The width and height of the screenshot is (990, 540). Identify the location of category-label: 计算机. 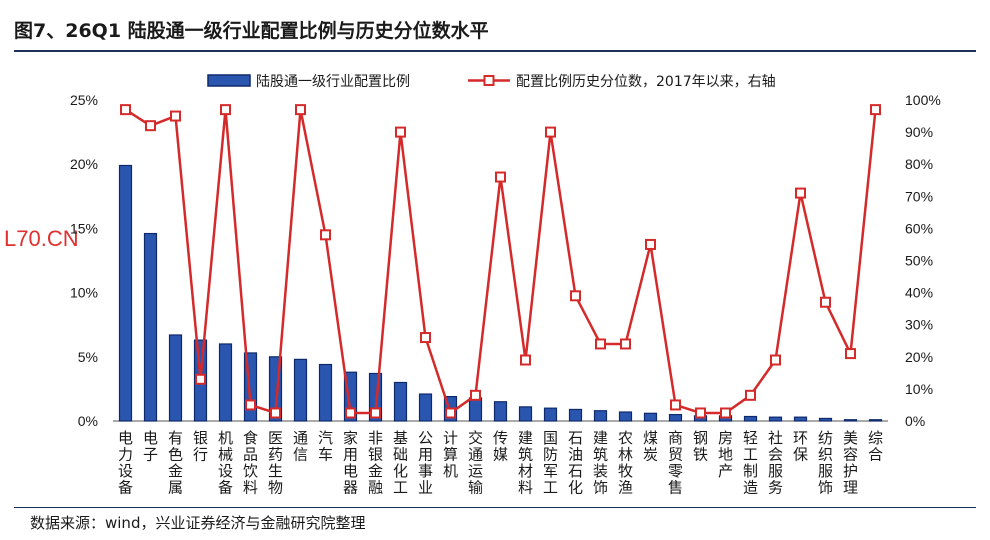
(450, 454).